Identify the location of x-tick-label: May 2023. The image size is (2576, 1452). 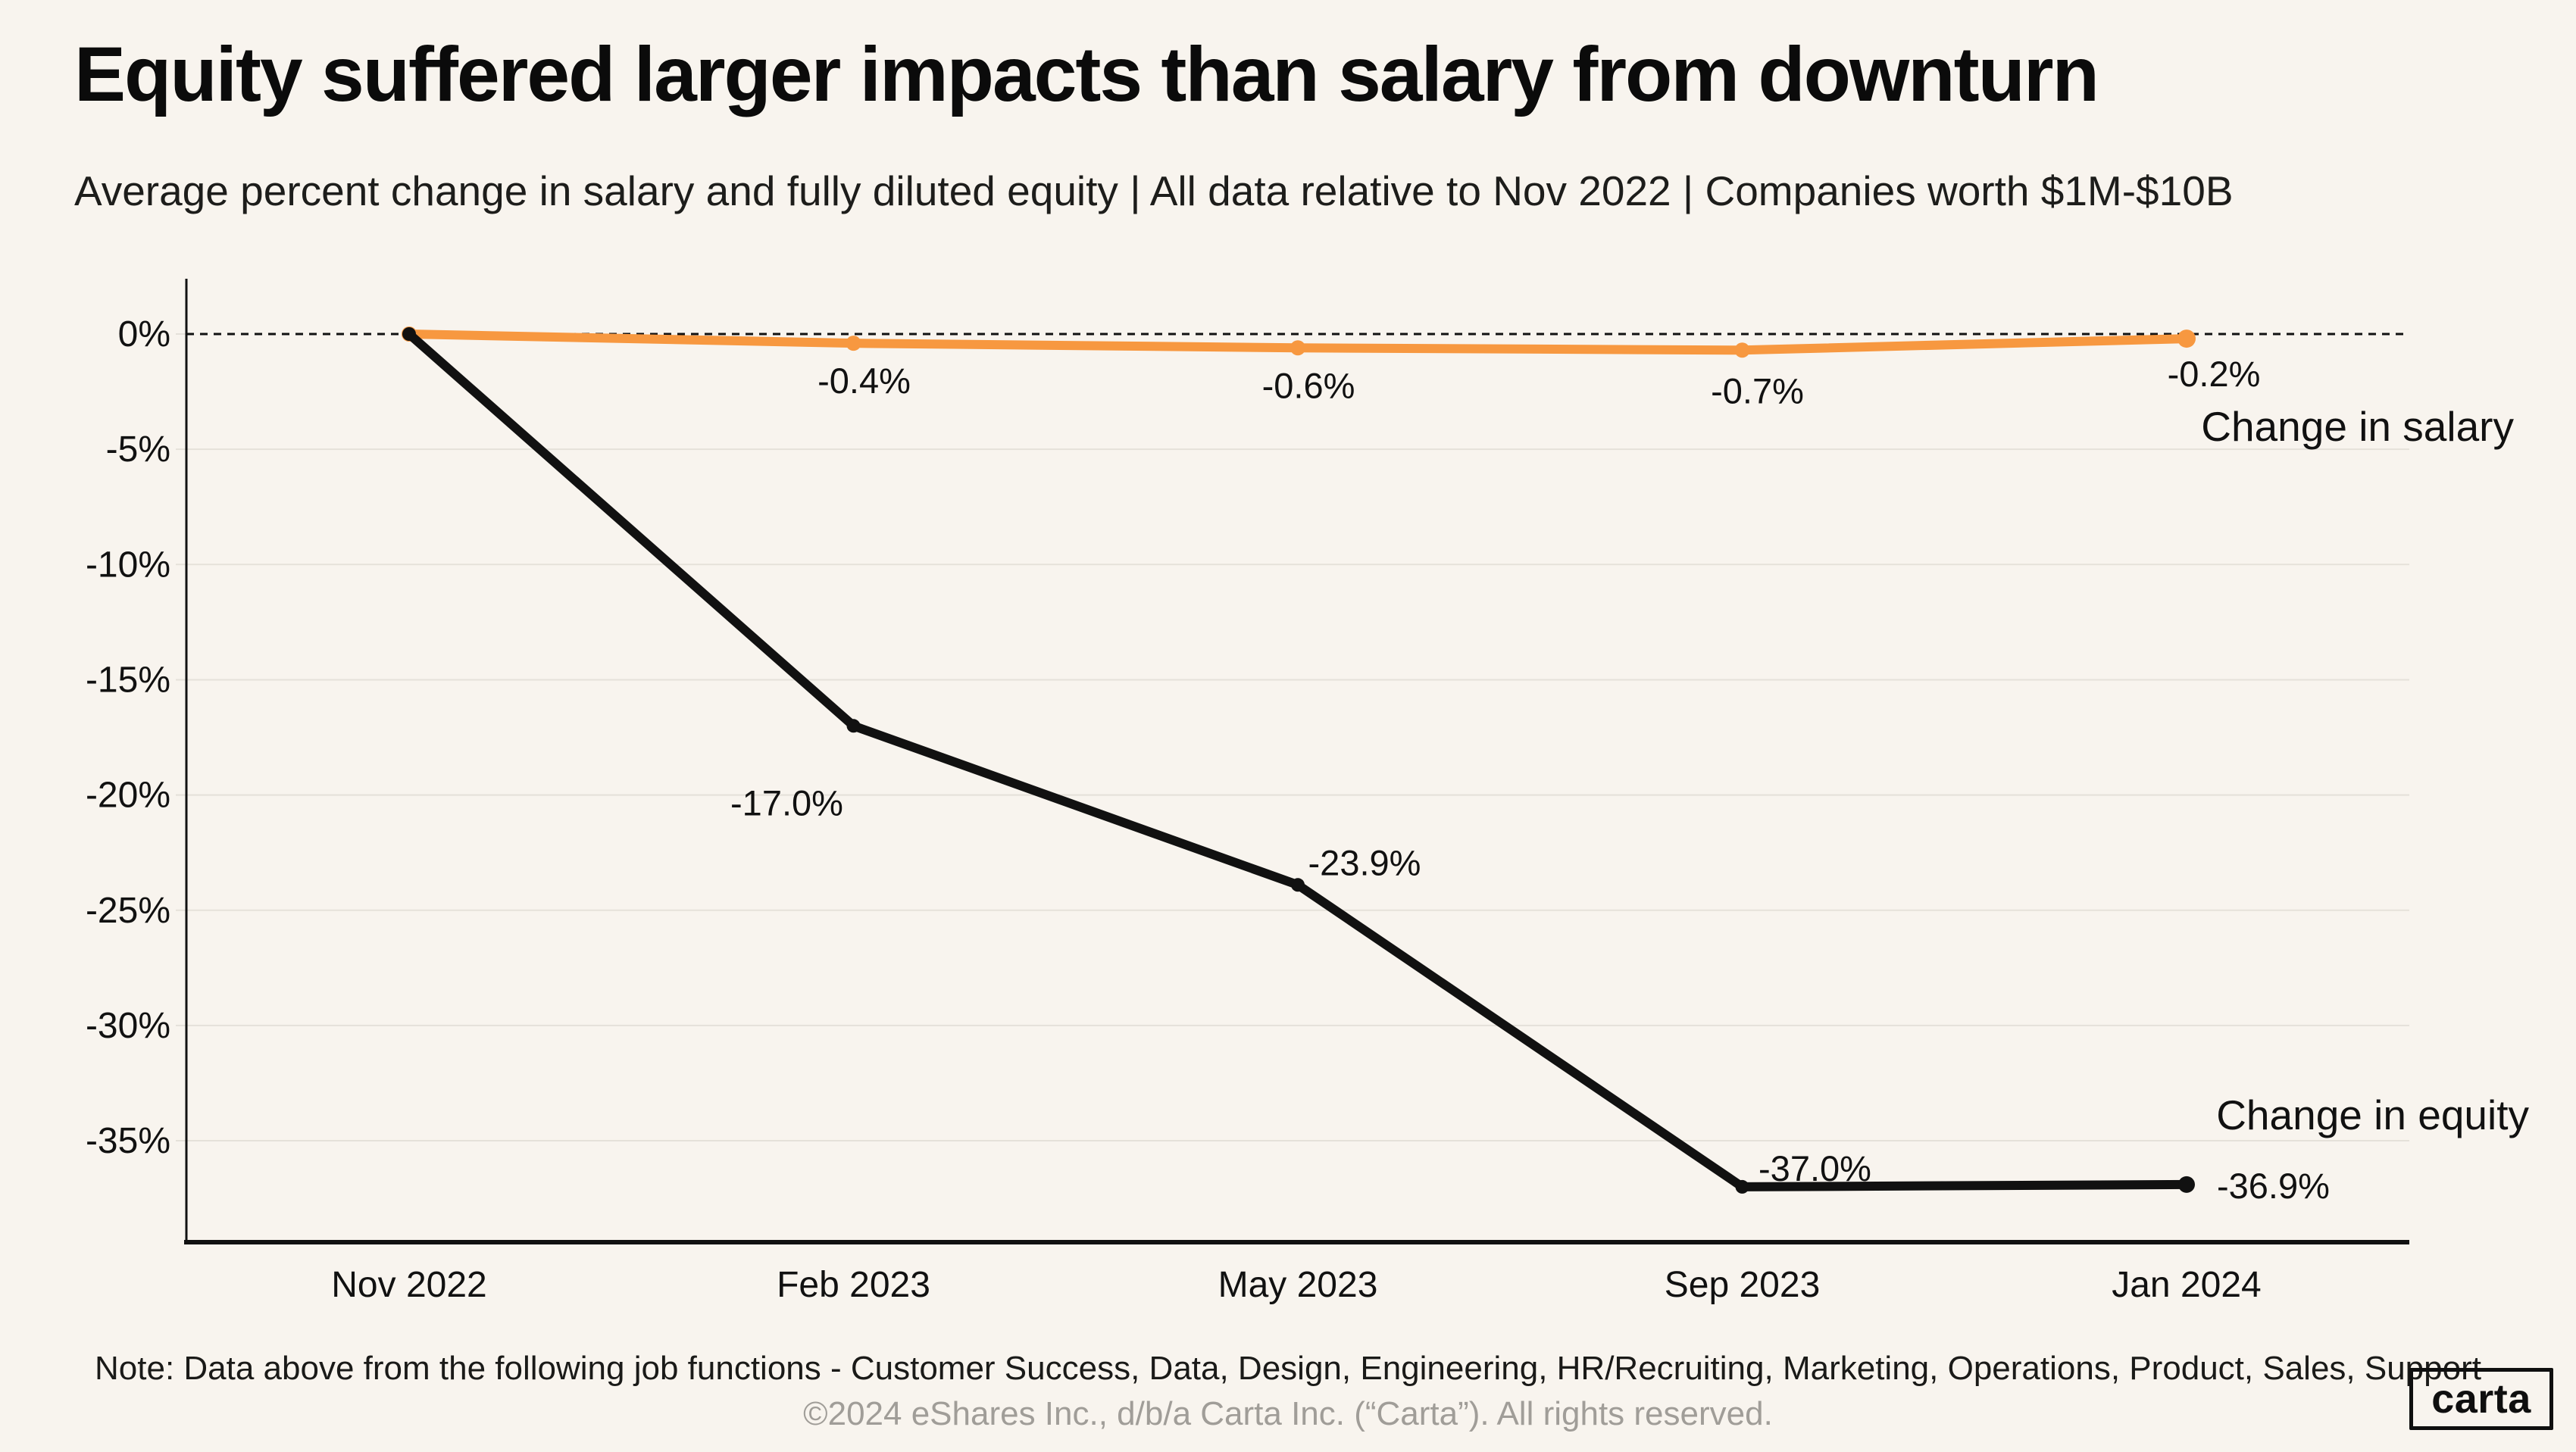
(1298, 1285).